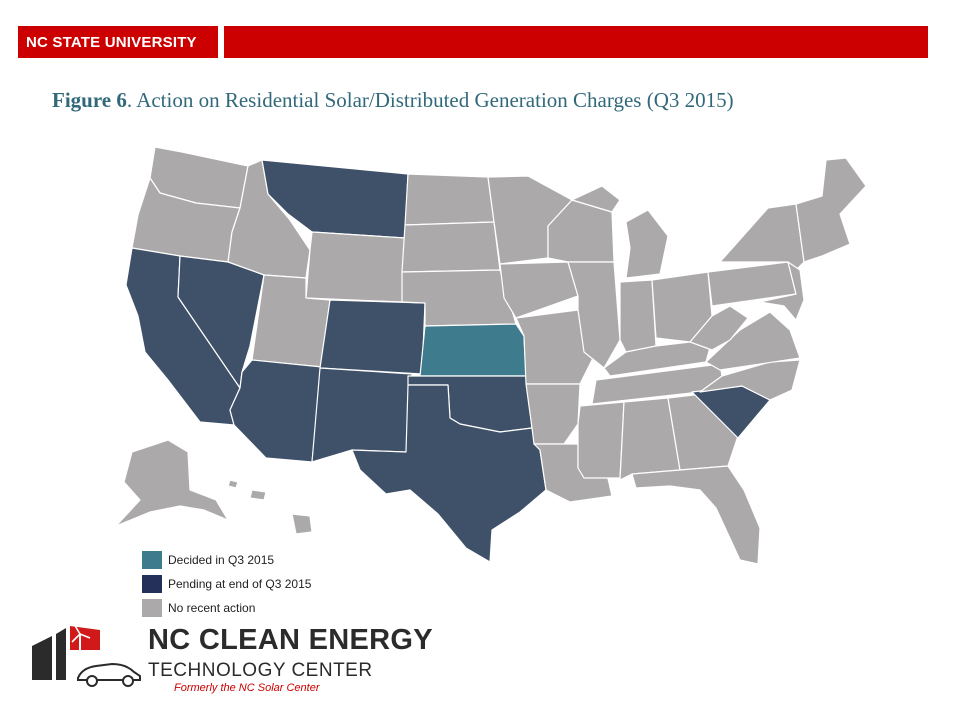 The height and width of the screenshot is (720, 960). Describe the element at coordinates (109, 674) in the screenshot. I see `electric-car-icon` at that location.